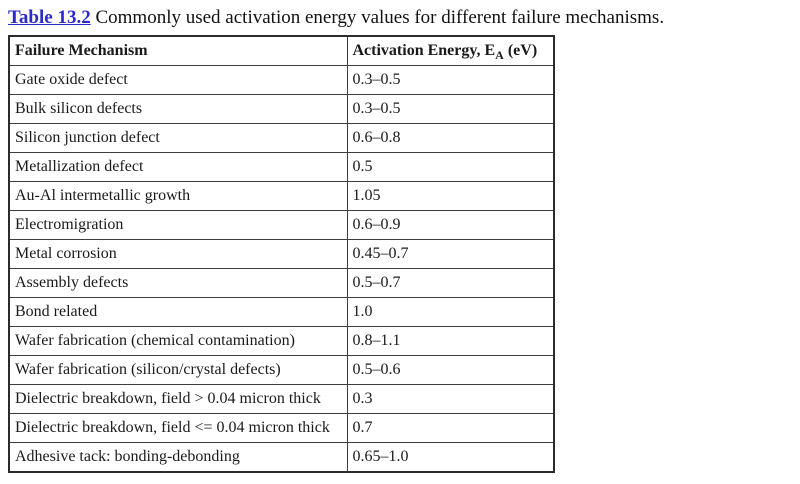  Describe the element at coordinates (424, 50) in the screenshot. I see `column-header-energy-prefix: Activation Energy, E` at that location.